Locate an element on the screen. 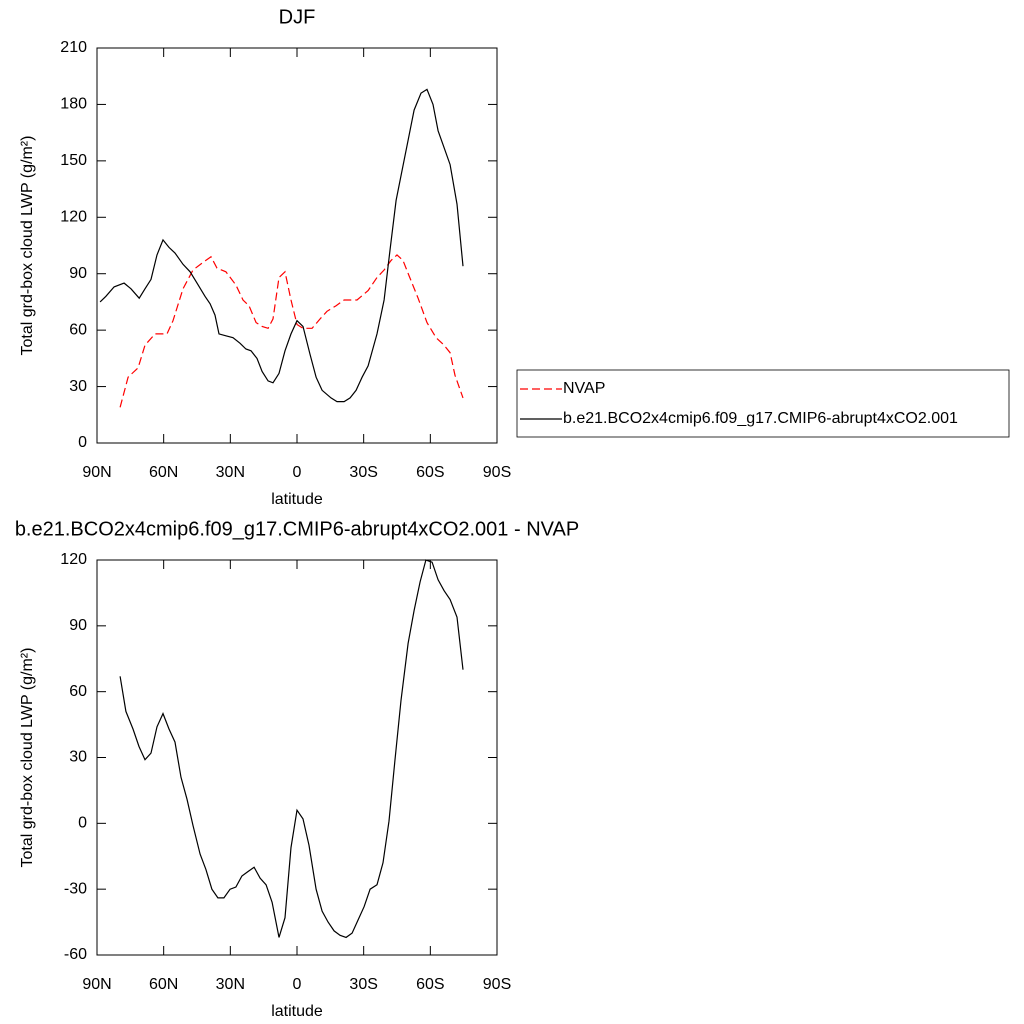 Image resolution: width=1024 pixels, height=1024 pixels. y-tick-label: 210 is located at coordinates (73, 47).